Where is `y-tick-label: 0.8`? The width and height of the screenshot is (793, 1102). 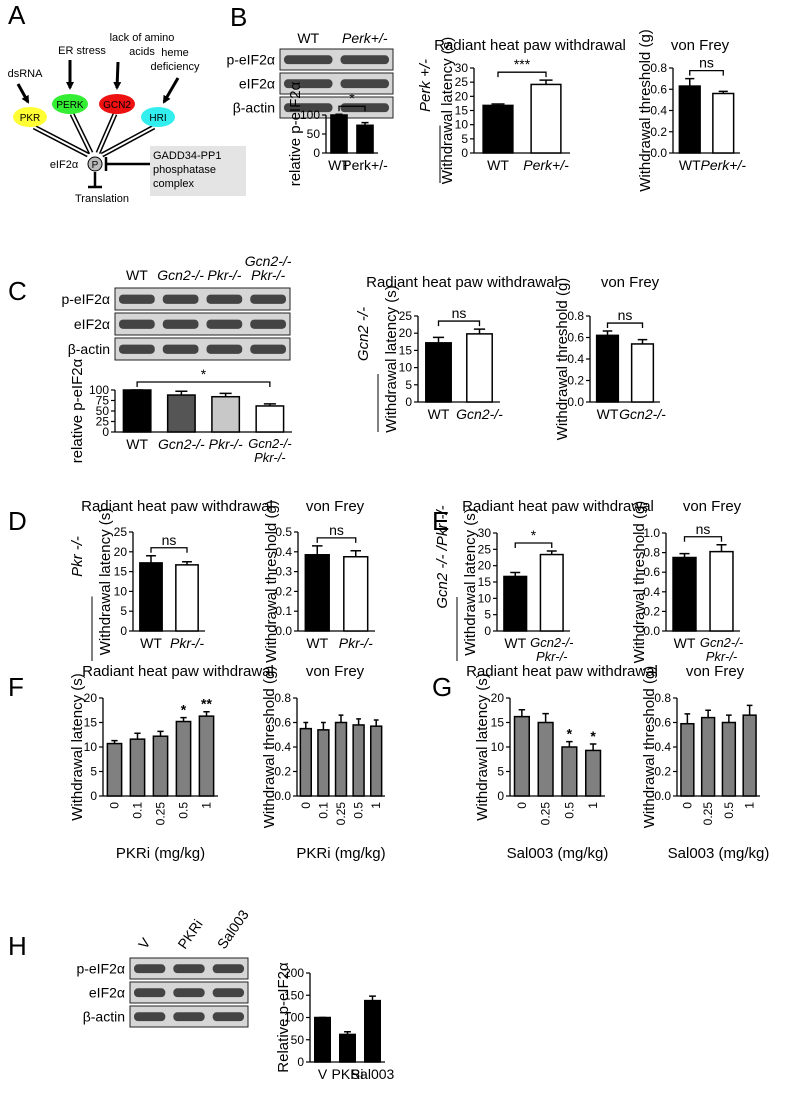
y-tick-label: 0.8 is located at coordinates (658, 68).